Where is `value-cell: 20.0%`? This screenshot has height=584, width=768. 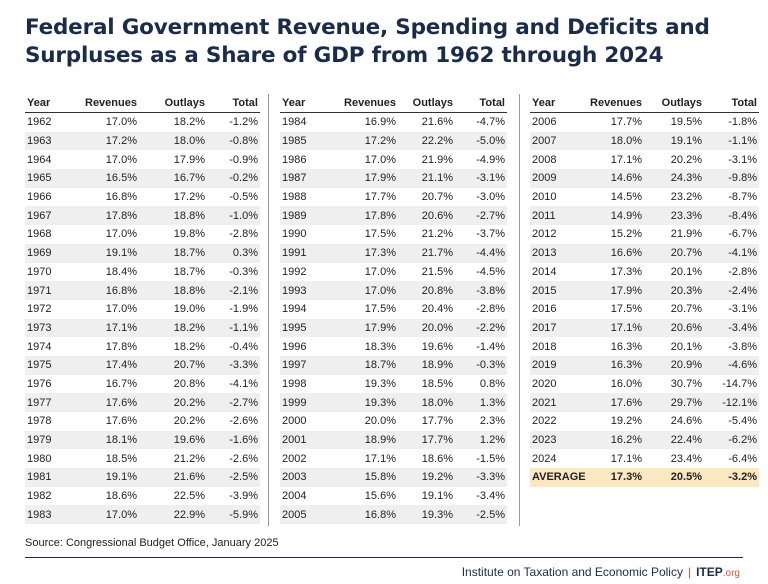 value-cell: 20.0% is located at coordinates (380, 421).